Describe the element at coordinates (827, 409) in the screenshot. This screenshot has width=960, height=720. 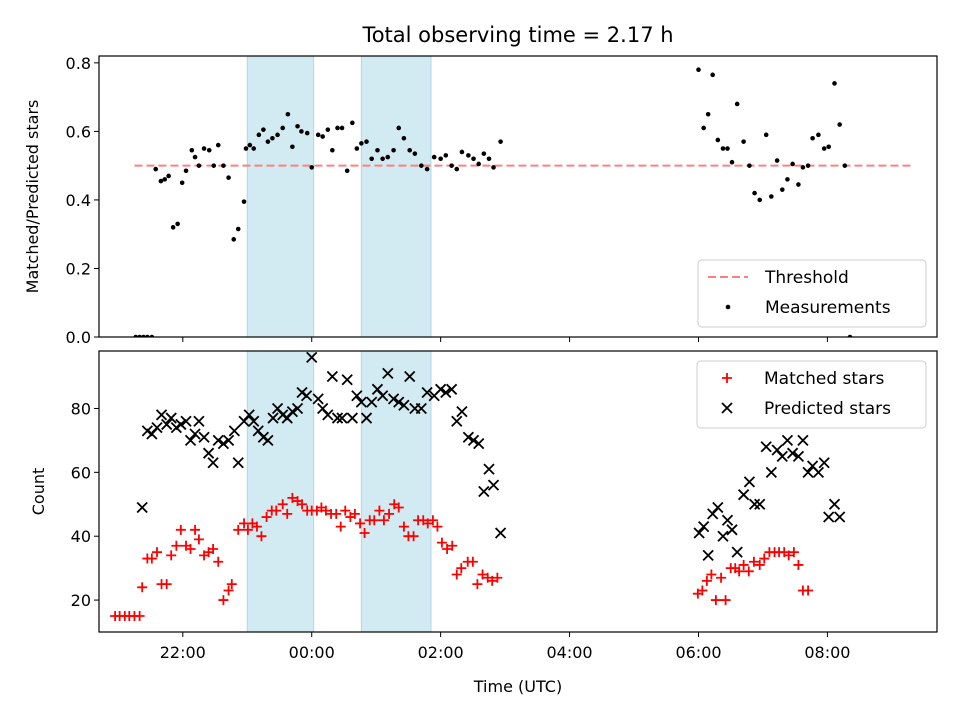
I see `legend-label: Predicted stars` at that location.